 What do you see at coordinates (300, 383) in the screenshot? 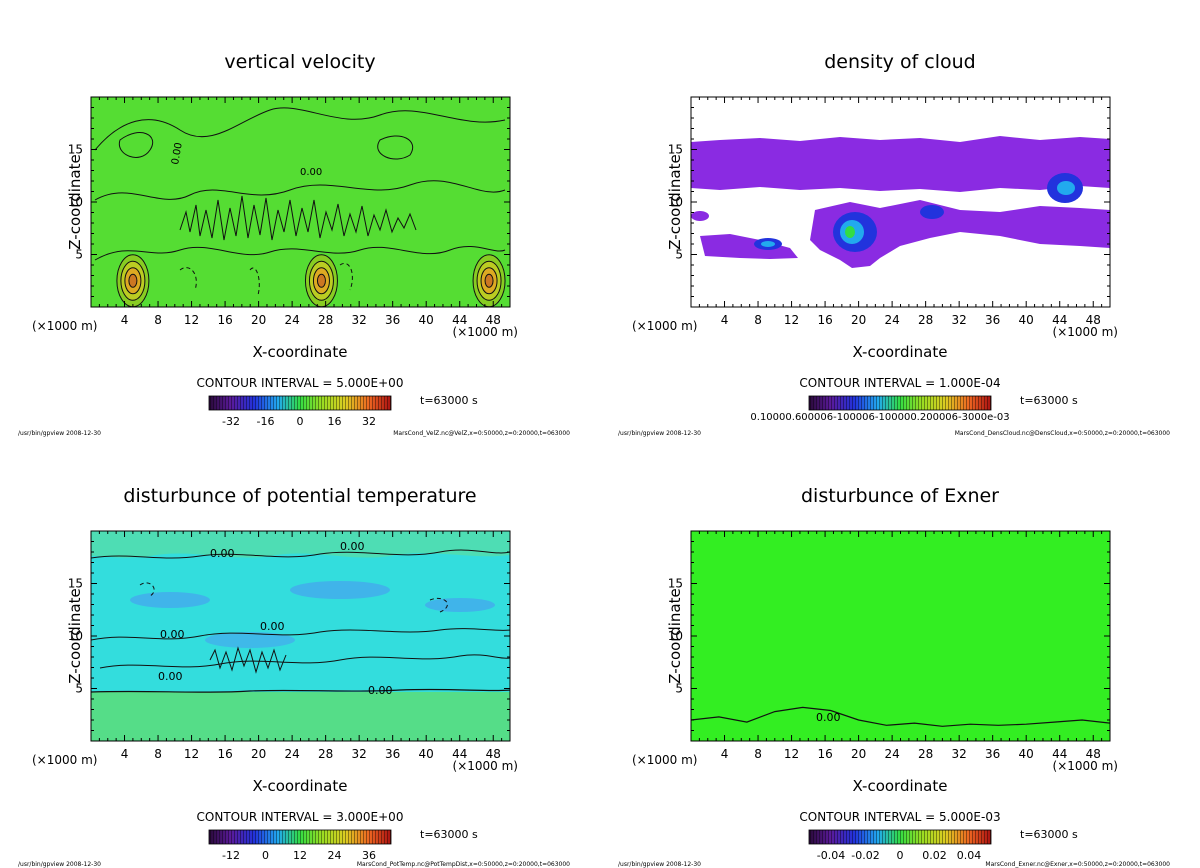
I see `contour-interval: CONTOUR INTERVAL = 5.000E+00` at bounding box center [300, 383].